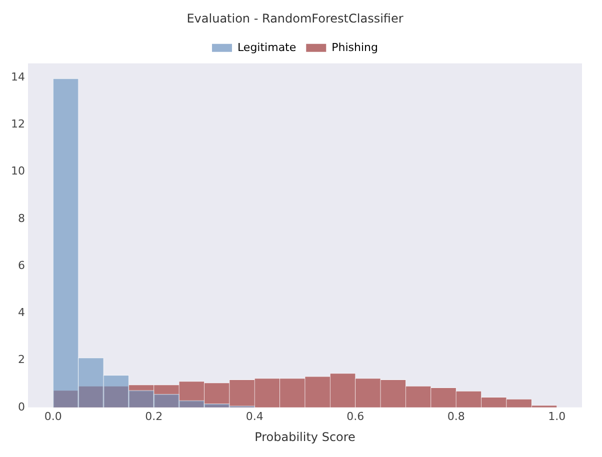 The width and height of the screenshot is (602, 457). Describe the element at coordinates (295, 18) in the screenshot. I see `chart-title: Evaluation - RandomForestClassifier` at that location.